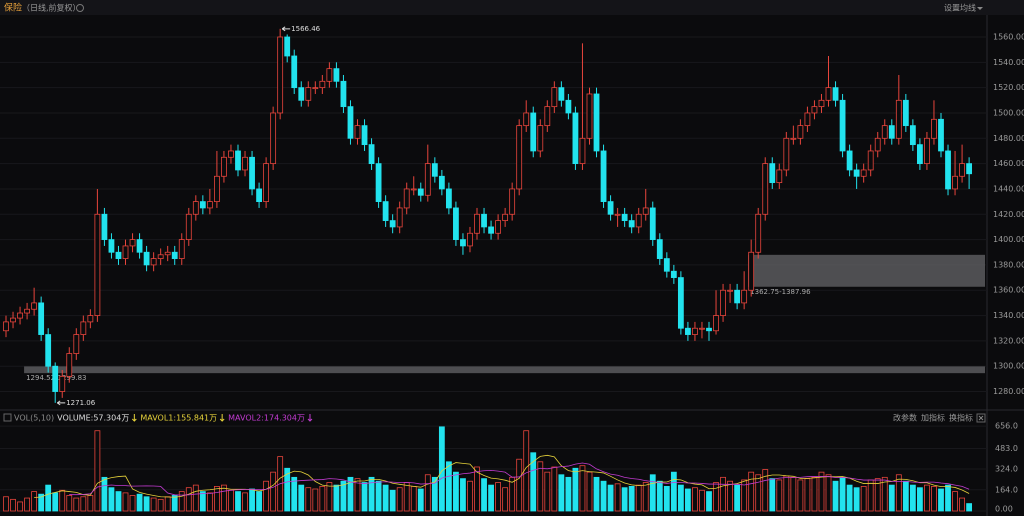 This screenshot has width=1024, height=516. What do you see at coordinates (51, 8) in the screenshot?
I see `subtitle: （日线,前复权）` at bounding box center [51, 8].